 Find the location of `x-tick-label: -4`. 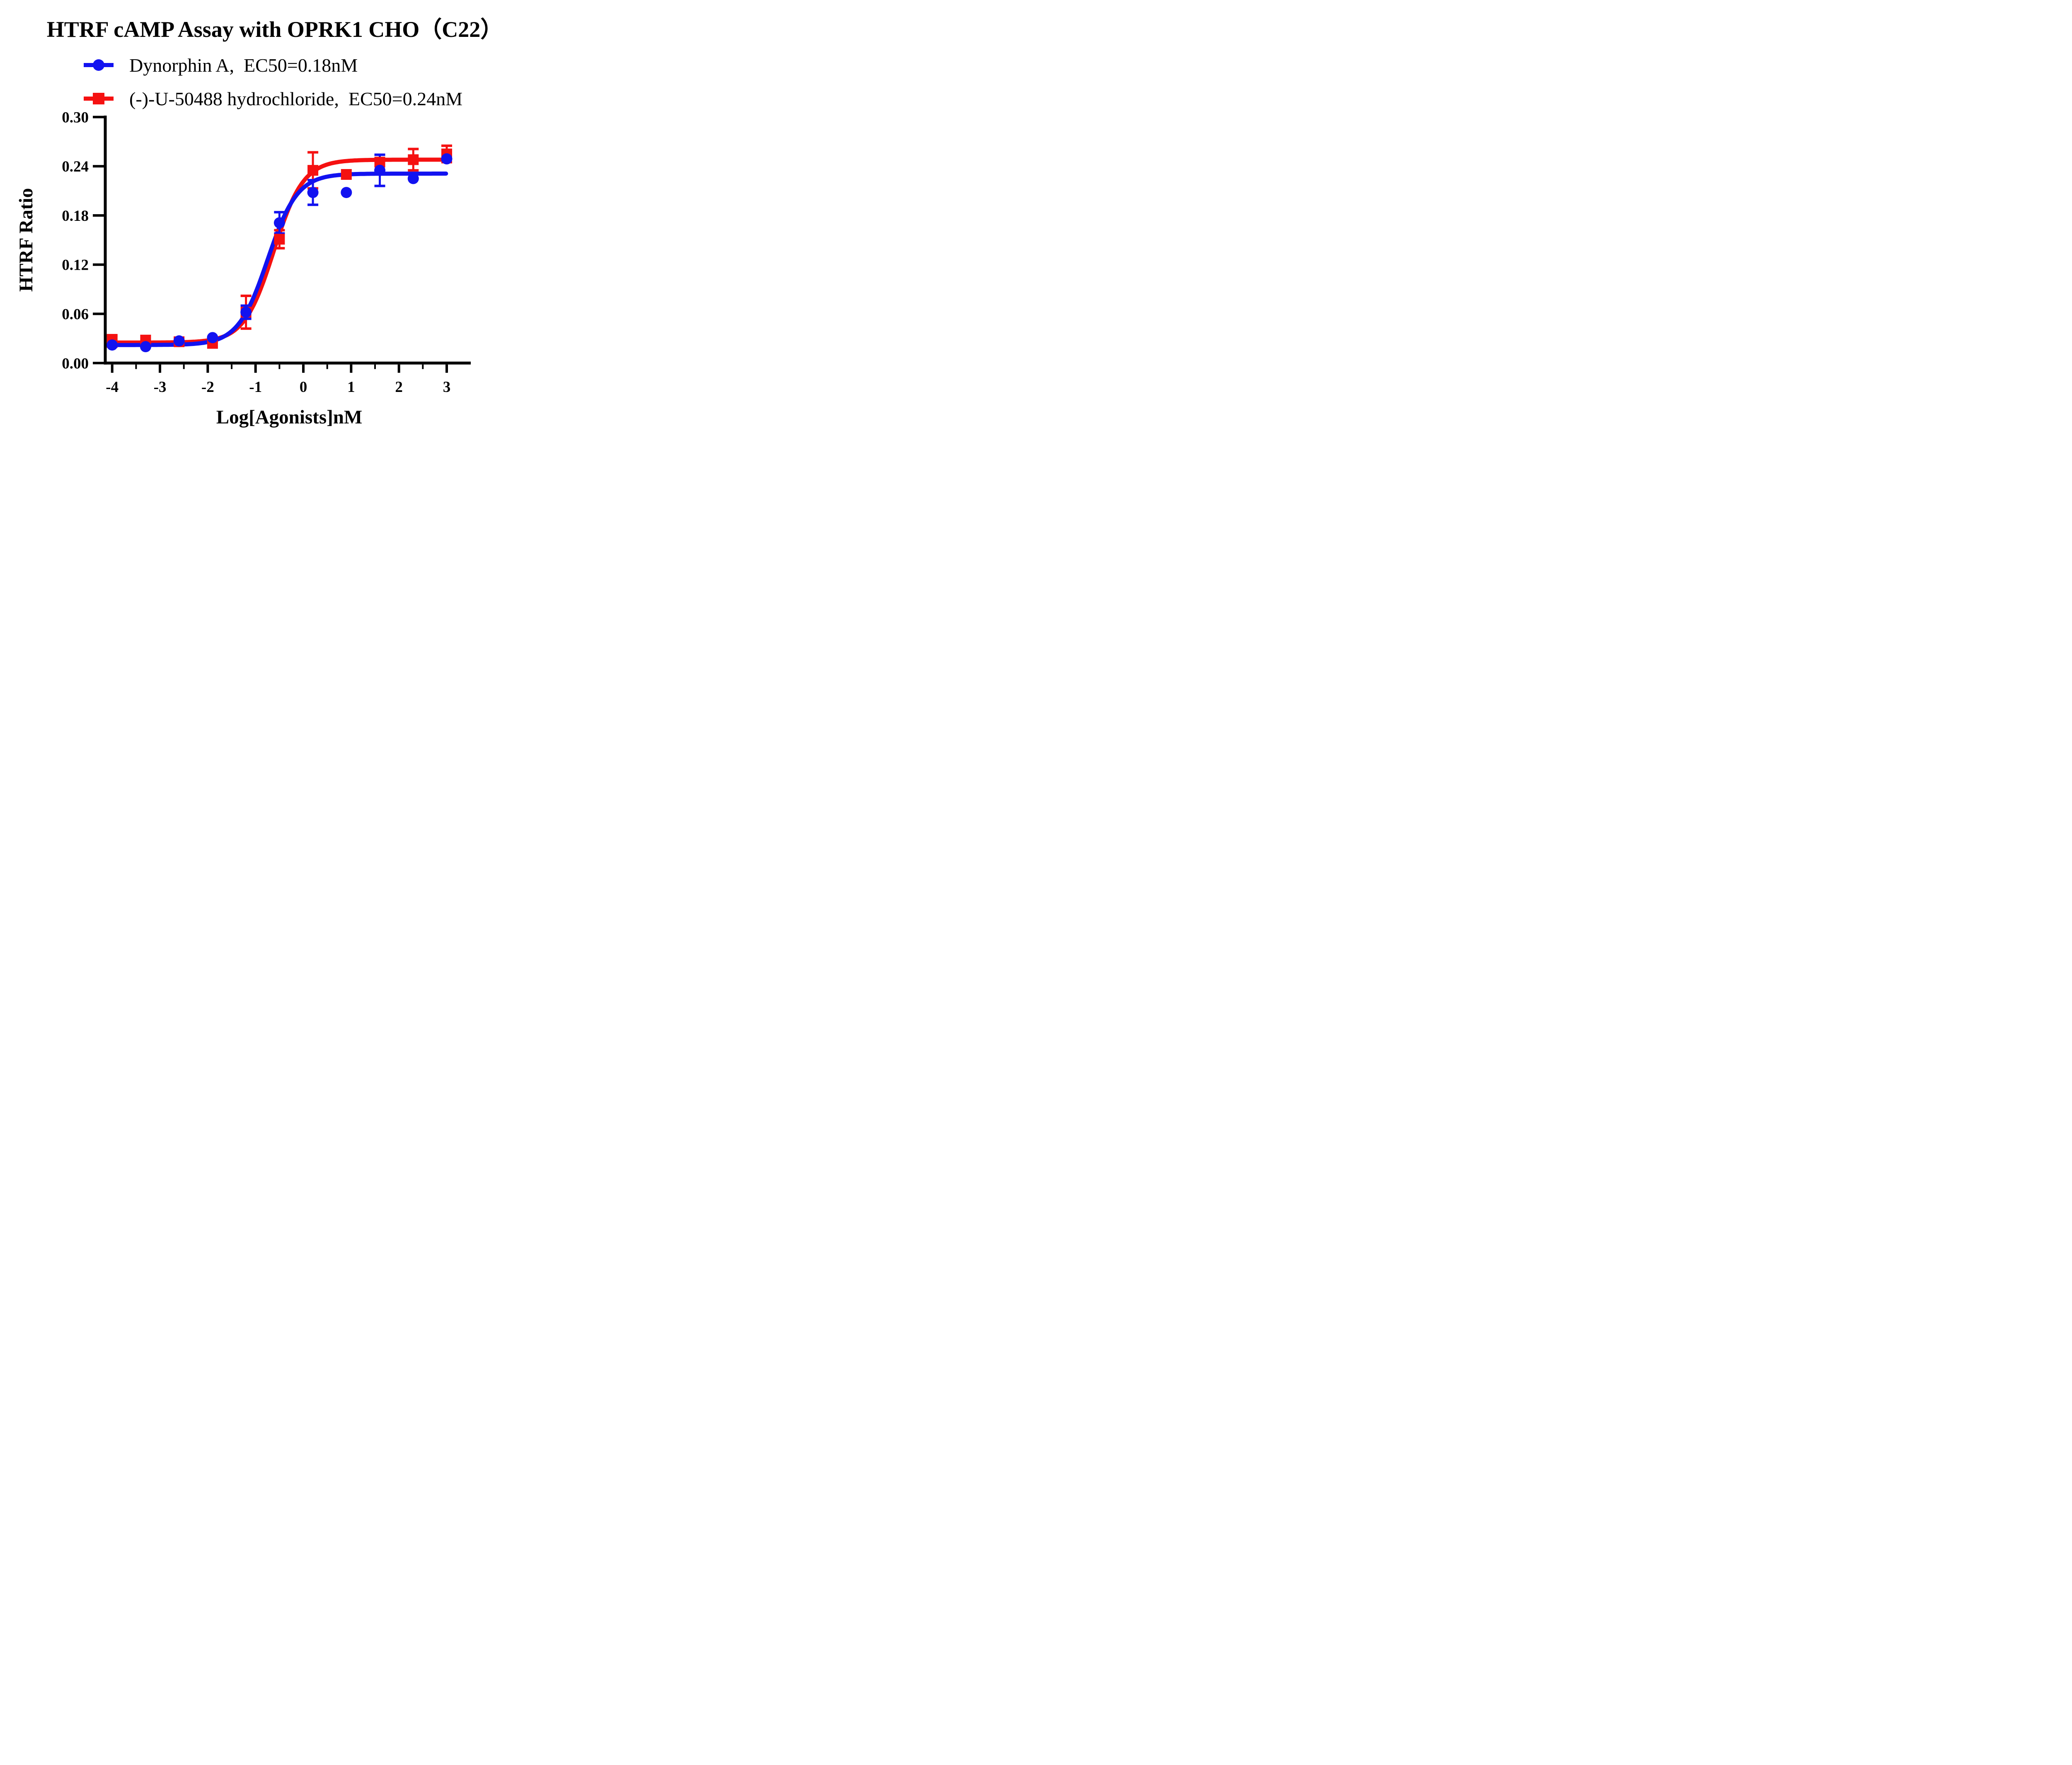

x-tick-label: -4 is located at coordinates (112, 387).